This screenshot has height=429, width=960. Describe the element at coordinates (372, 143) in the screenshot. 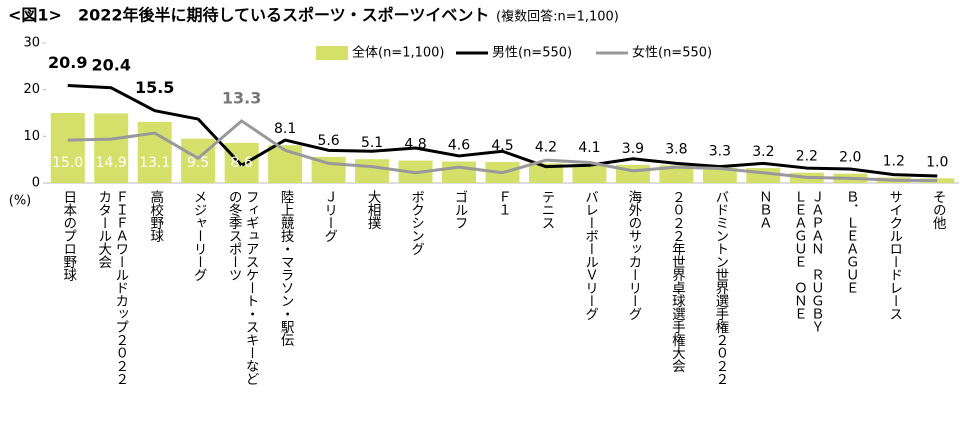

I see `bar-value-label: 5.1` at that location.